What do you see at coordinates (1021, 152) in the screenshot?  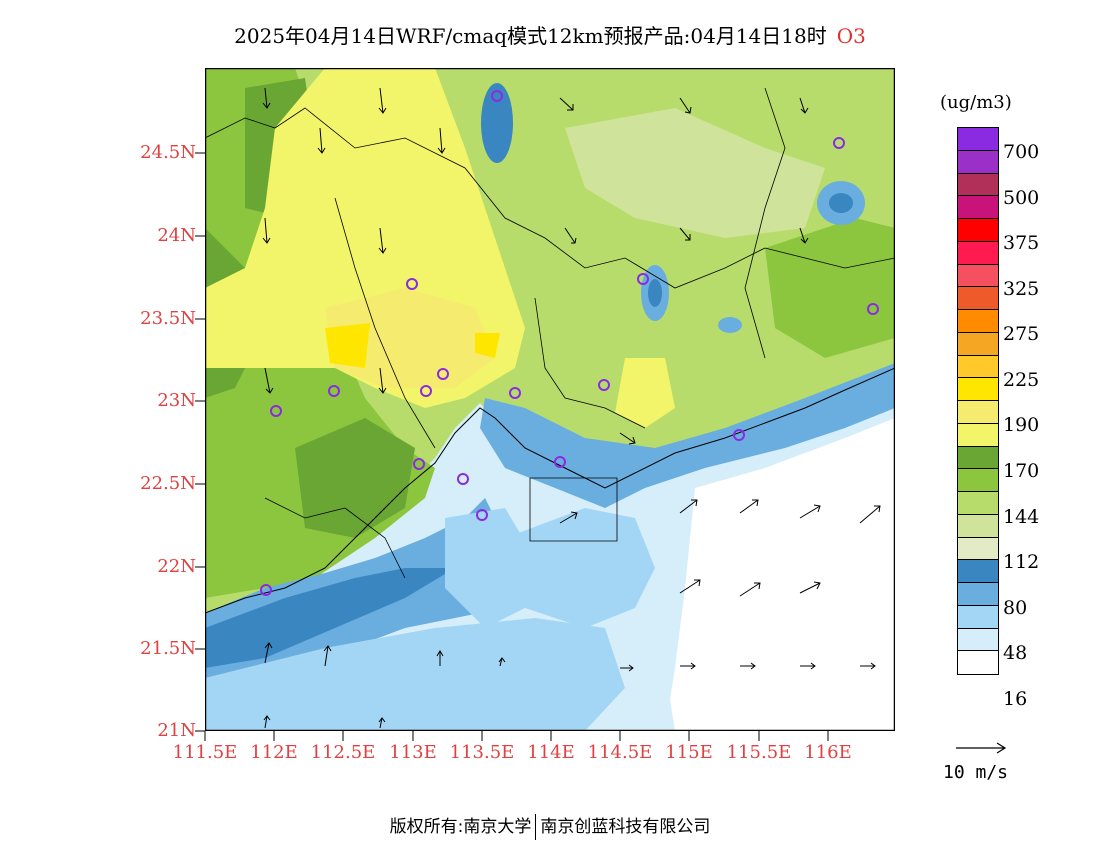 I see `legend-label: 700` at bounding box center [1021, 152].